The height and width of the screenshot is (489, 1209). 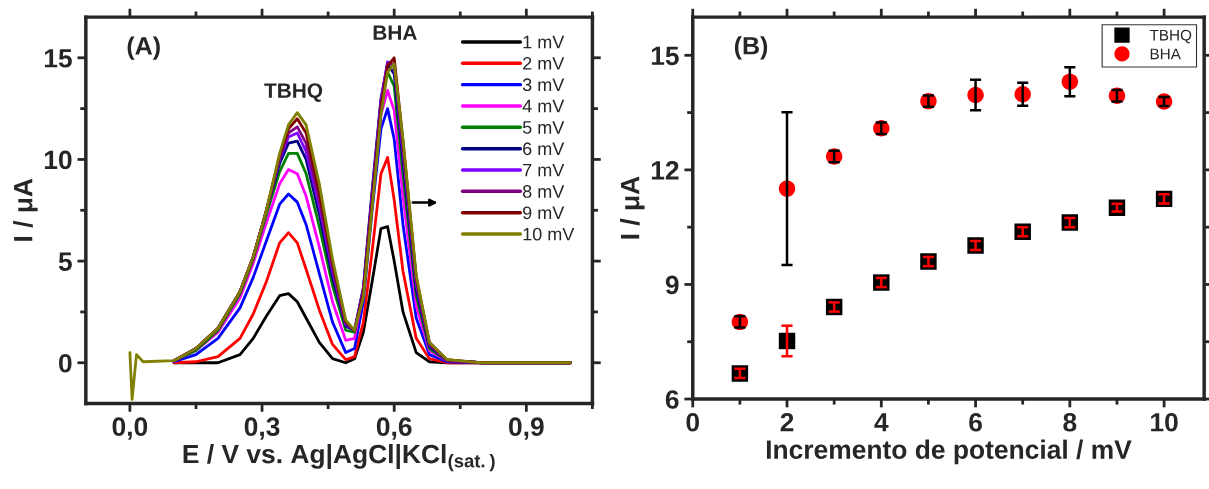 I want to click on x-tick-label: 6, so click(x=975, y=422).